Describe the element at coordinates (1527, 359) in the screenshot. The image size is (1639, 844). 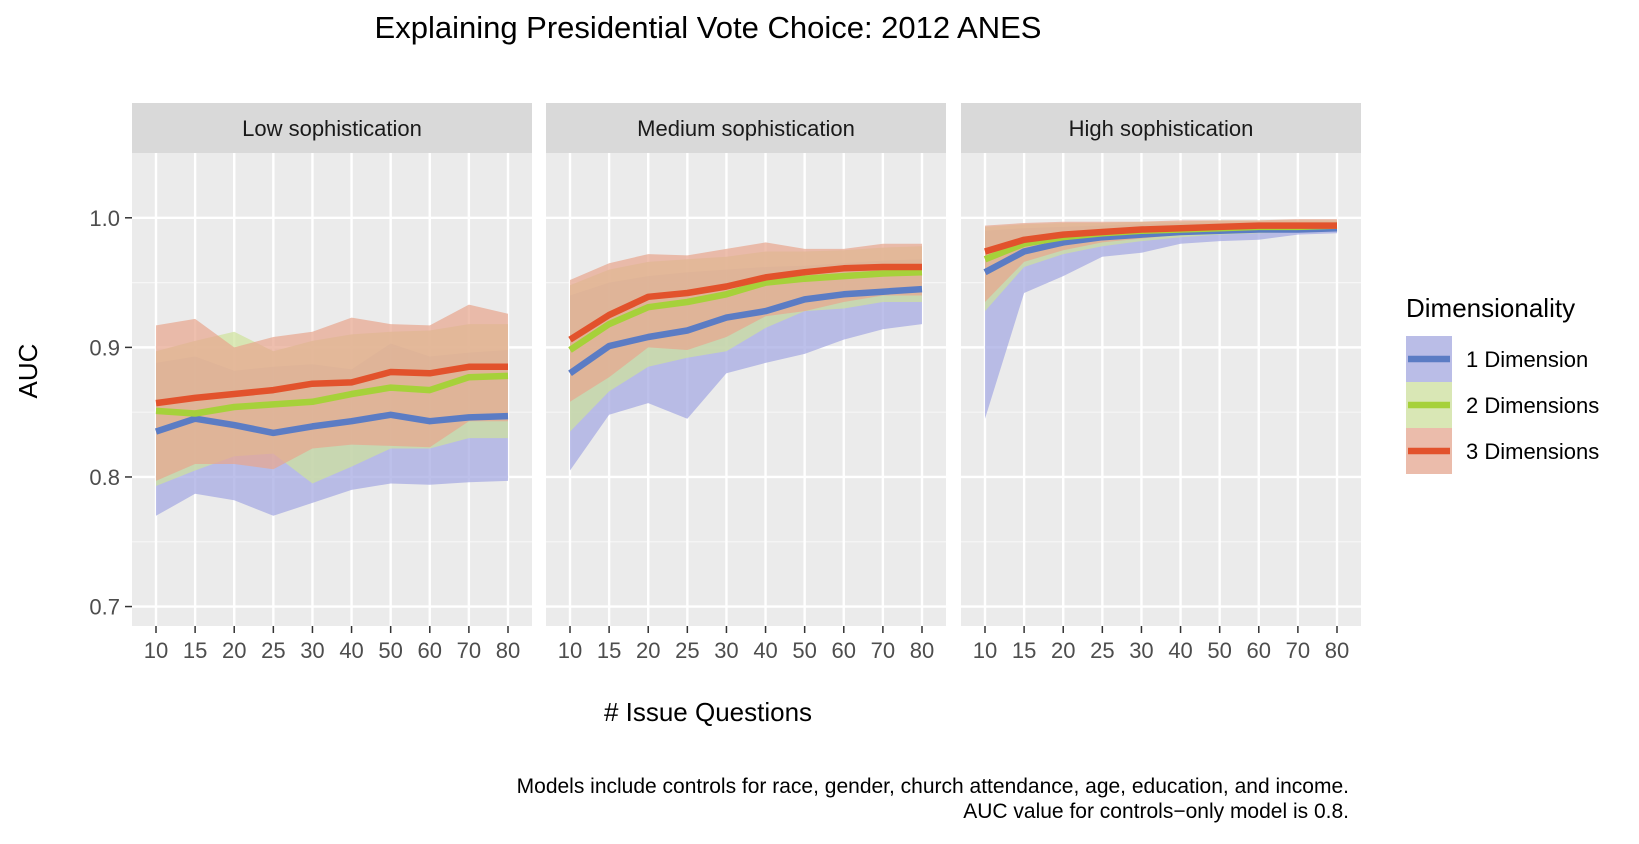
I see `legend-label: 1 Dimension` at that location.